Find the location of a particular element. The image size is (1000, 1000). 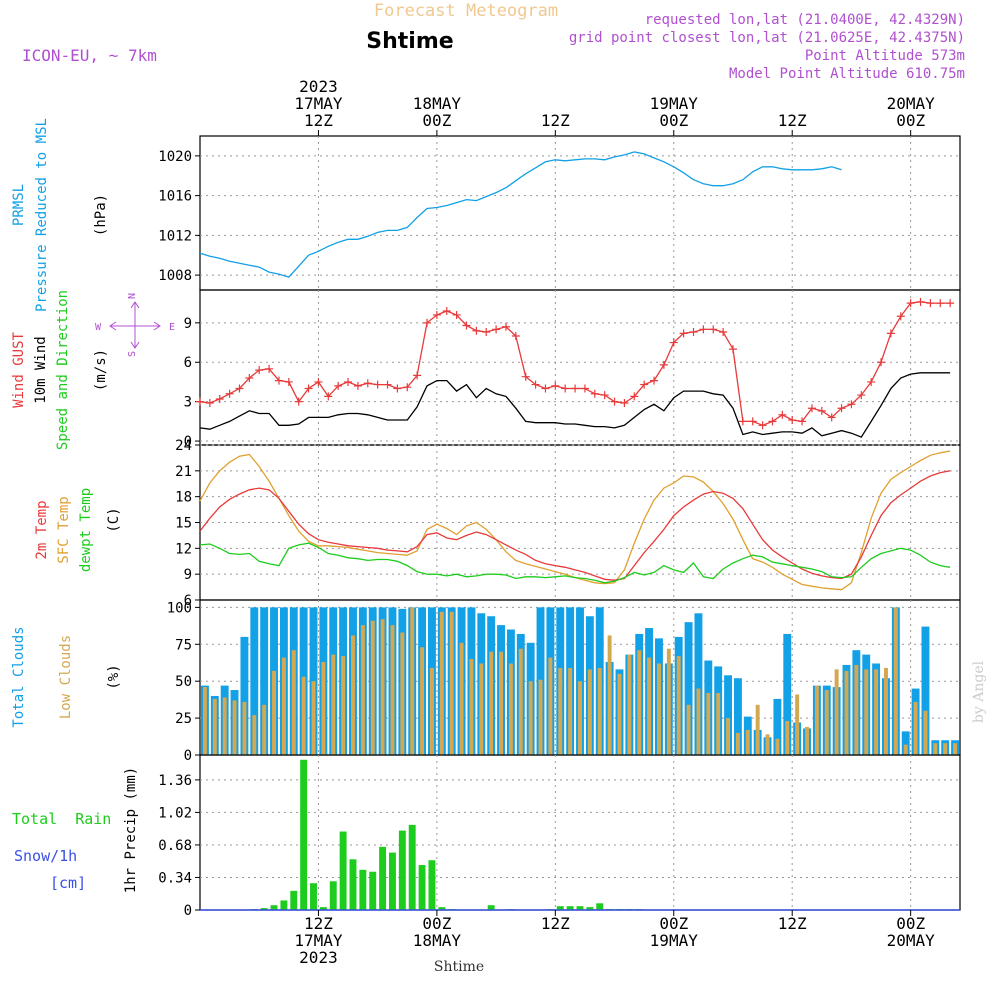

temperature-panel: 6 9 12 15 18 21 24 is located at coordinates (568, 523).